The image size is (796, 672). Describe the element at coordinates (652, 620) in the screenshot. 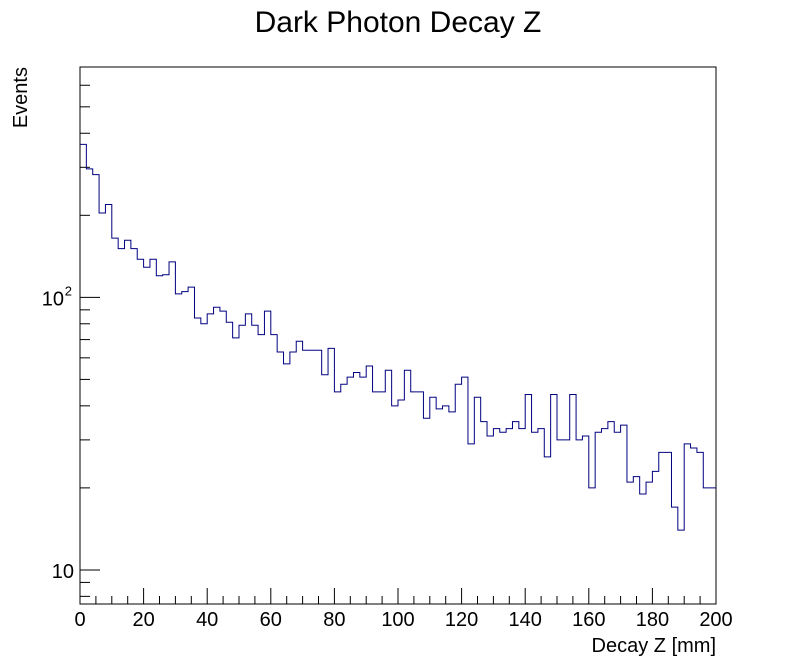

I see `x-tick-label: 180` at that location.